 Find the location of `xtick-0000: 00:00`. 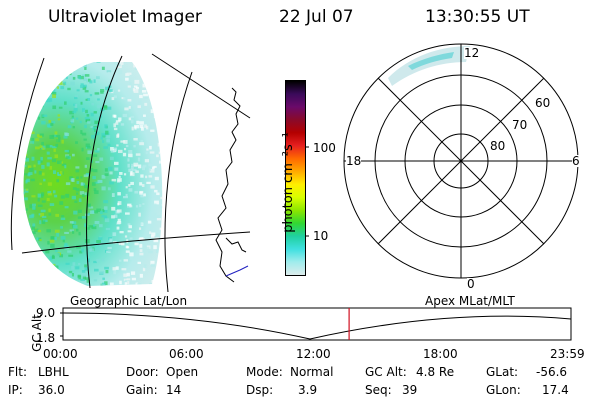

xtick-0000: 00:00 is located at coordinates (60, 354).